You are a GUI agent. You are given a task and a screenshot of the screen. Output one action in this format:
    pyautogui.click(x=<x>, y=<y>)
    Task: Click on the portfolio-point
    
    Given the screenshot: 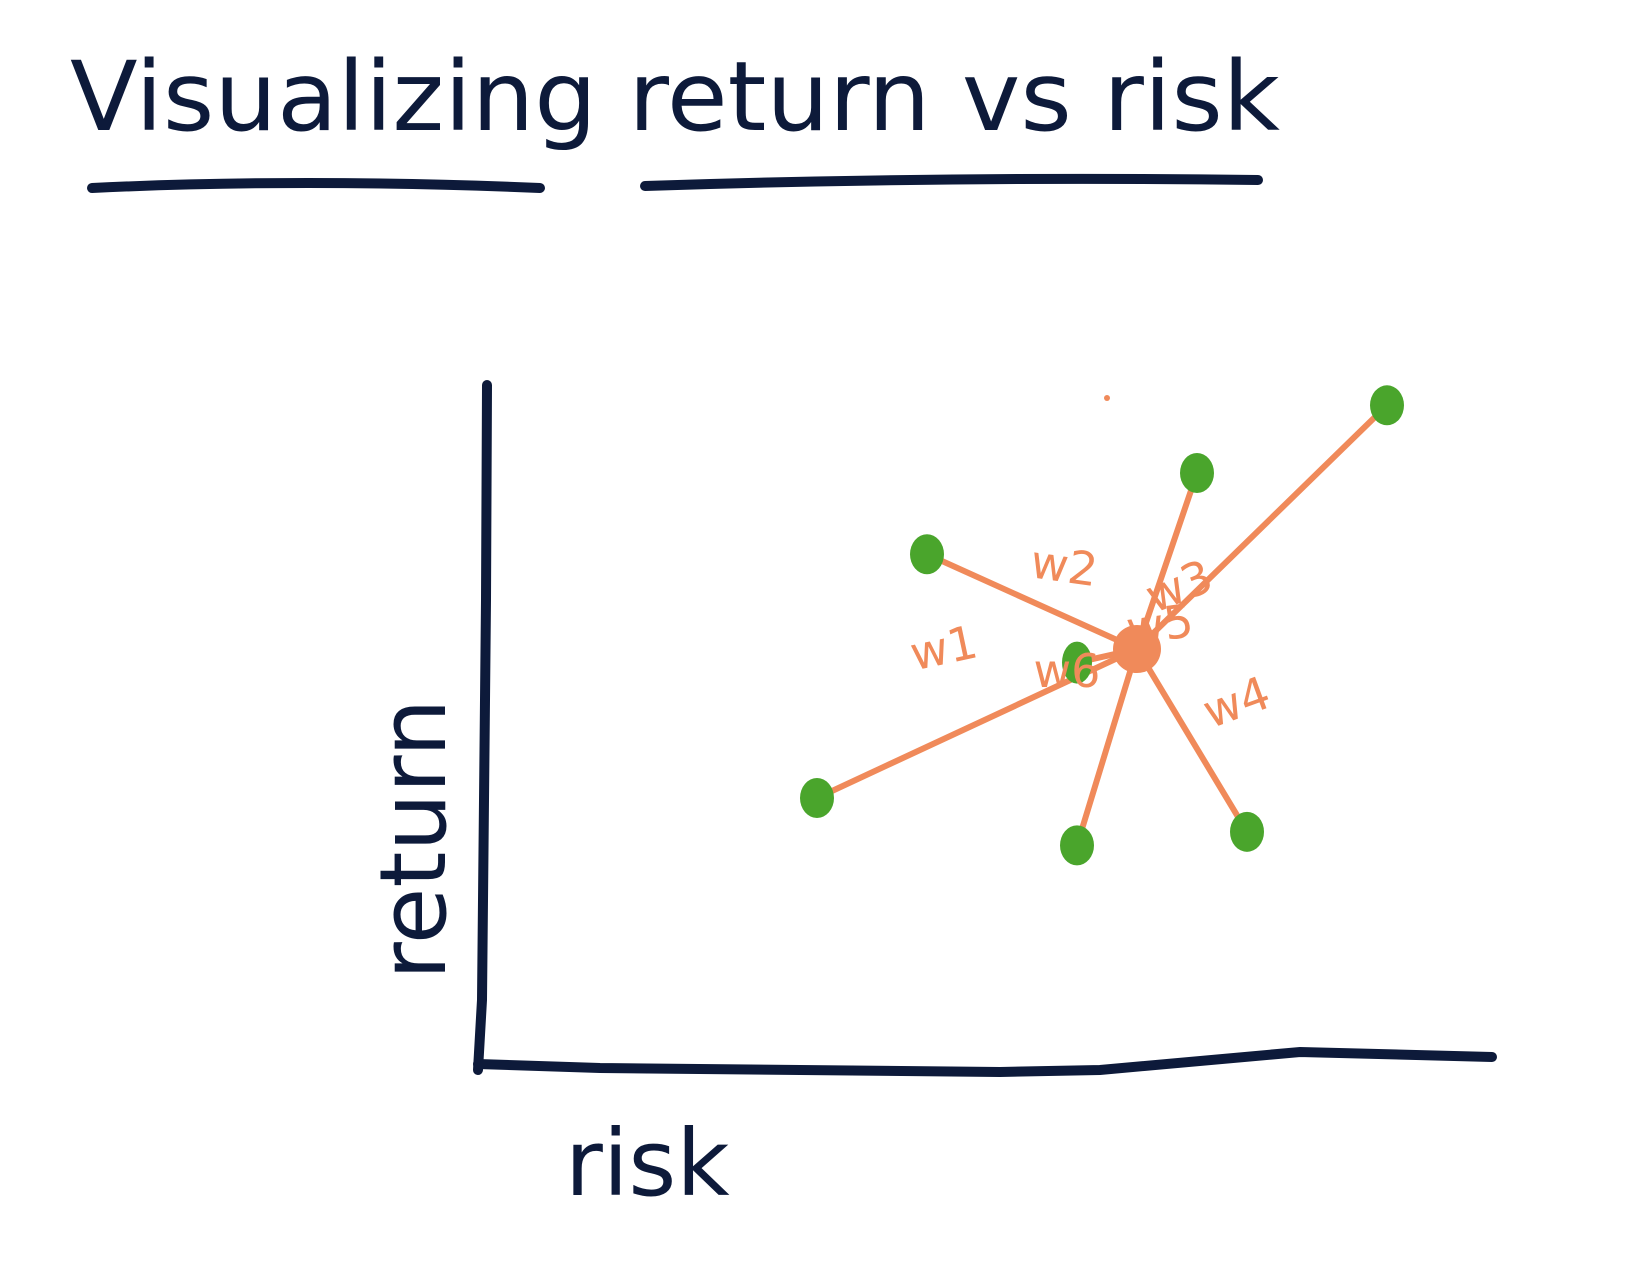 What is the action you would take?
    pyautogui.click(x=1137, y=649)
    